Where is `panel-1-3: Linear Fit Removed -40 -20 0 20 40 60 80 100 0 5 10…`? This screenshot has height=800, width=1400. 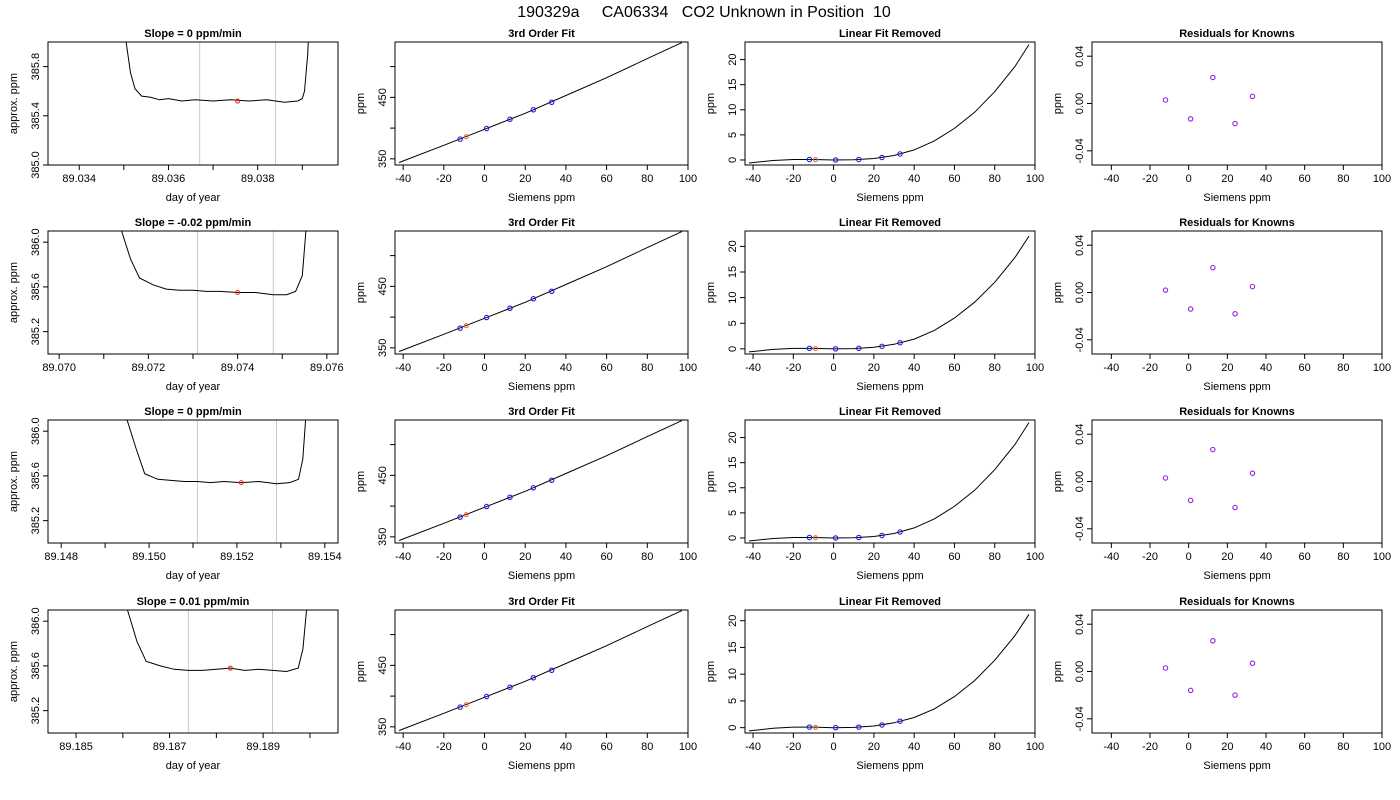
panel-1-3: Linear Fit Removed -40 -20 0 20 40 60 80 100 0 5 10… is located at coordinates (874, 116).